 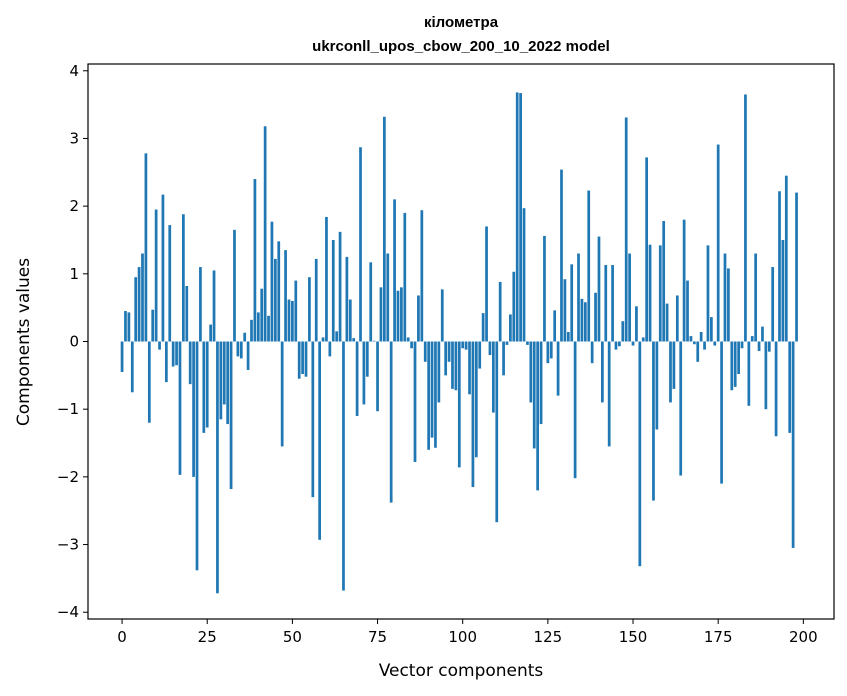 What do you see at coordinates (718, 637) in the screenshot?
I see `x-tick-label: 175` at bounding box center [718, 637].